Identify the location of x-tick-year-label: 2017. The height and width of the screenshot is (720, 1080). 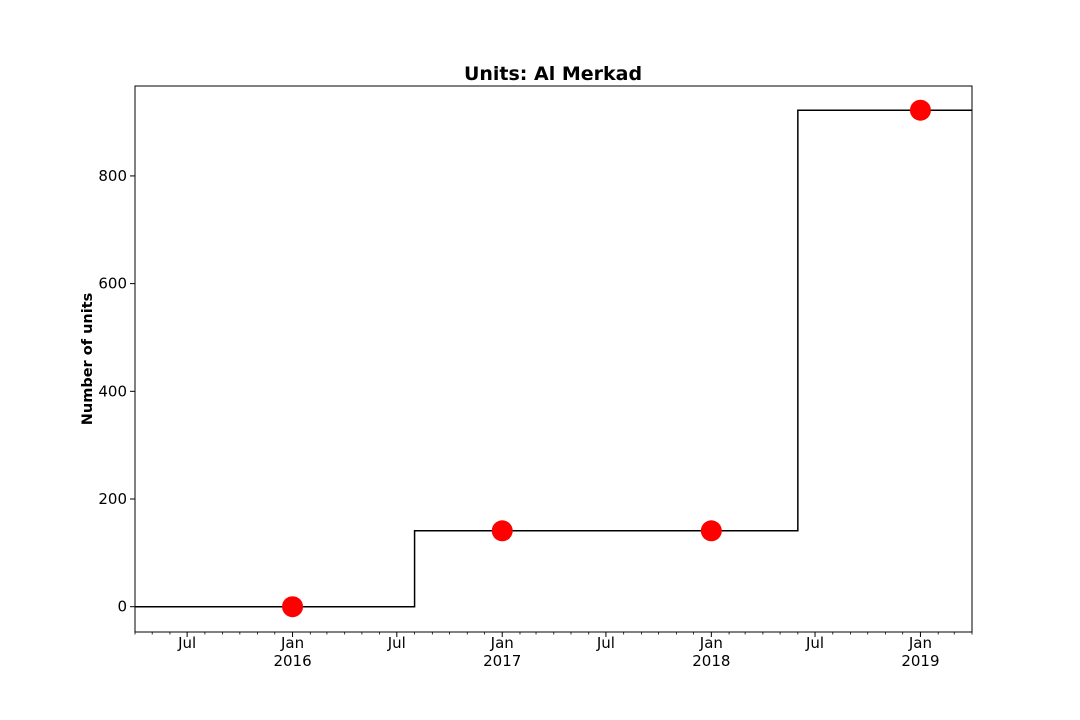
(502, 661).